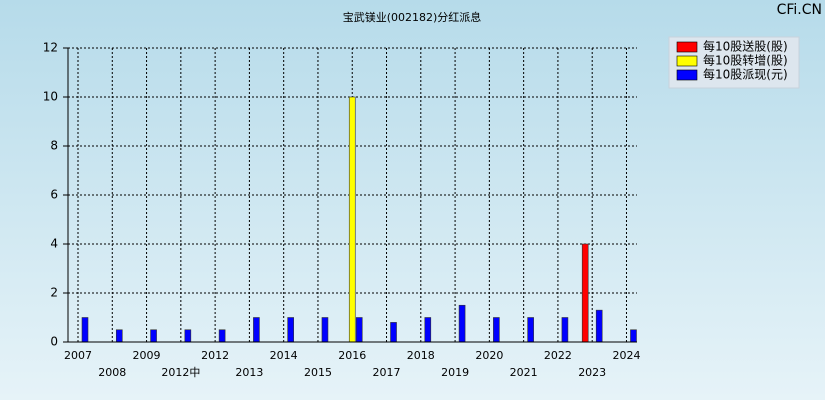 The height and width of the screenshot is (400, 825). What do you see at coordinates (284, 355) in the screenshot?
I see `x-tick-label: 2014` at bounding box center [284, 355].